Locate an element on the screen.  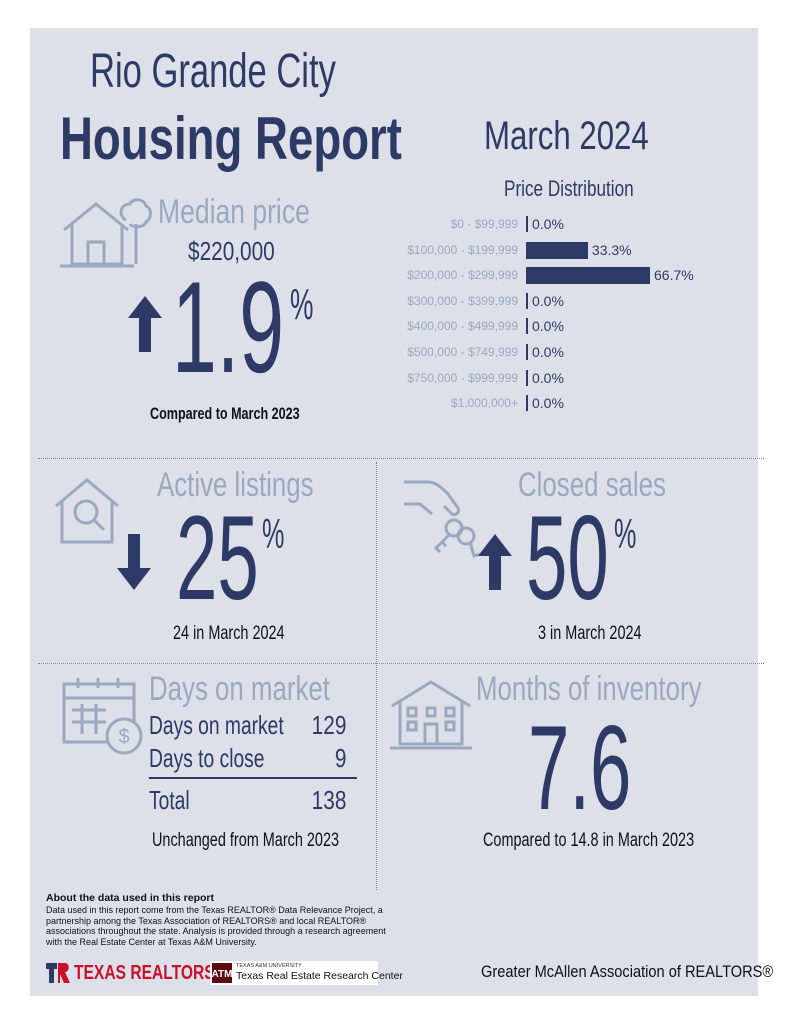
median-price-value: $220,000 is located at coordinates (231, 251).